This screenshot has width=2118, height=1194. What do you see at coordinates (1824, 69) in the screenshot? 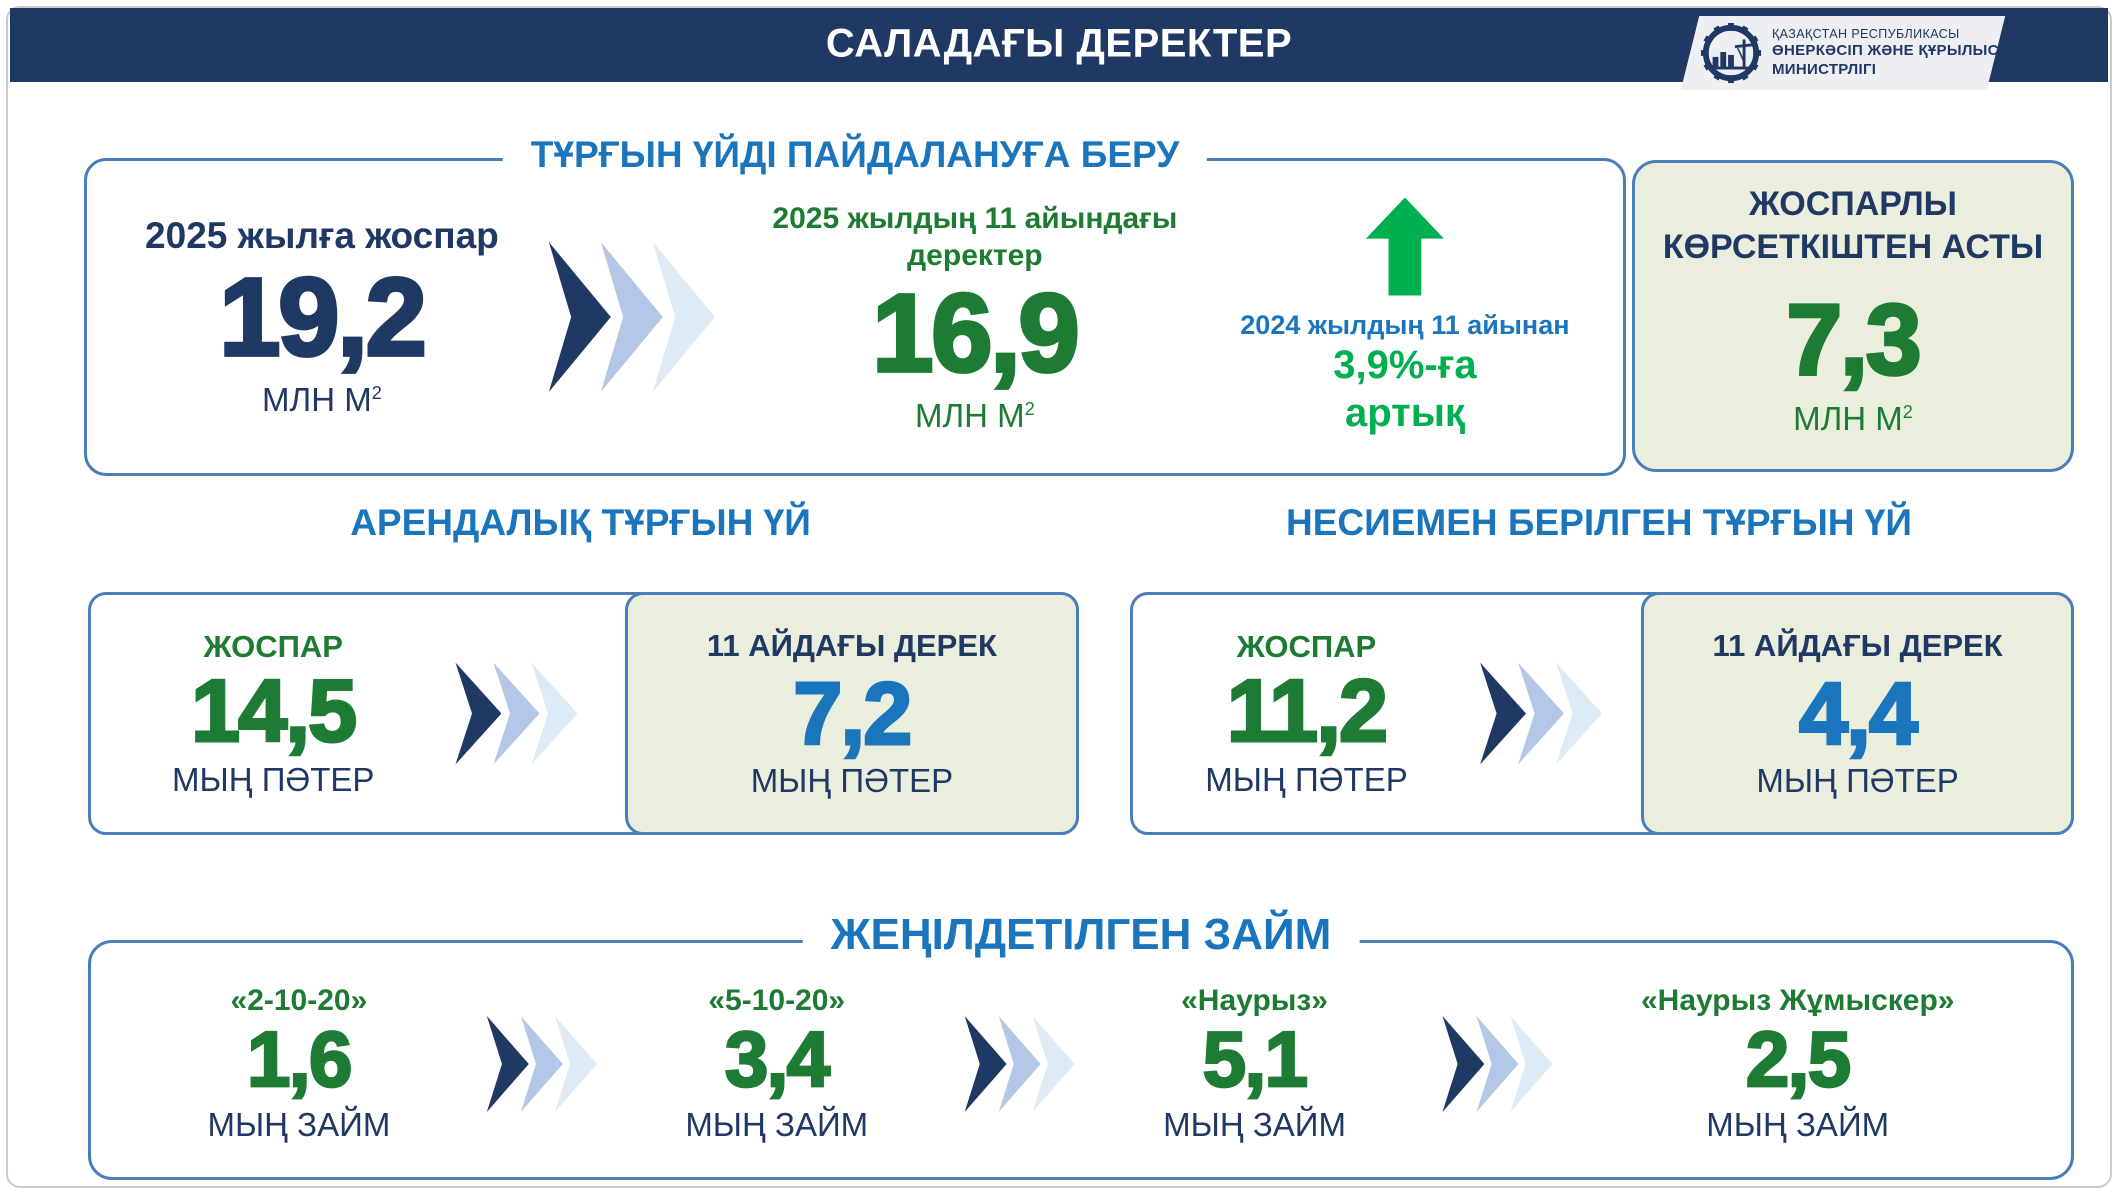
I see `ministry-name-line3: МИНИСТРЛІГІ` at bounding box center [1824, 69].